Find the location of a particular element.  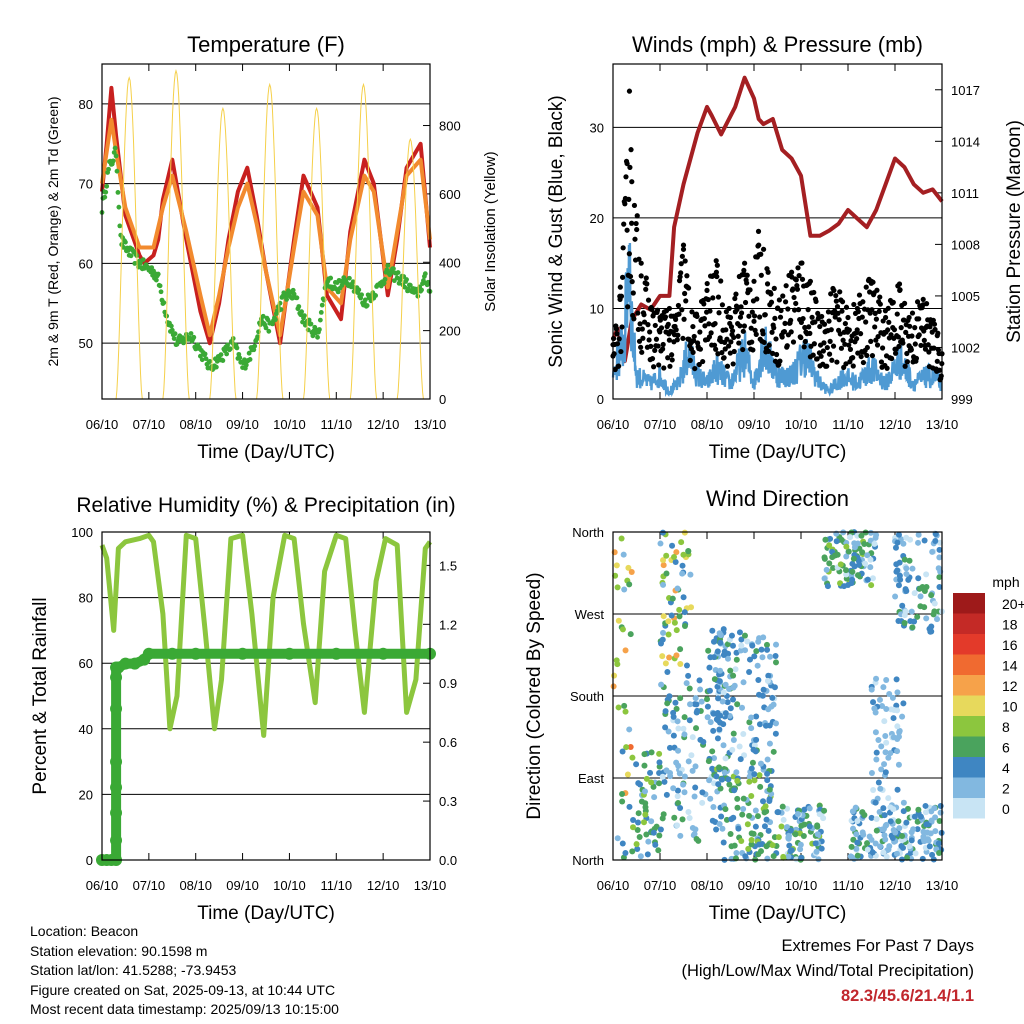

x-tick-label: 12/10 is located at coordinates (895, 424).